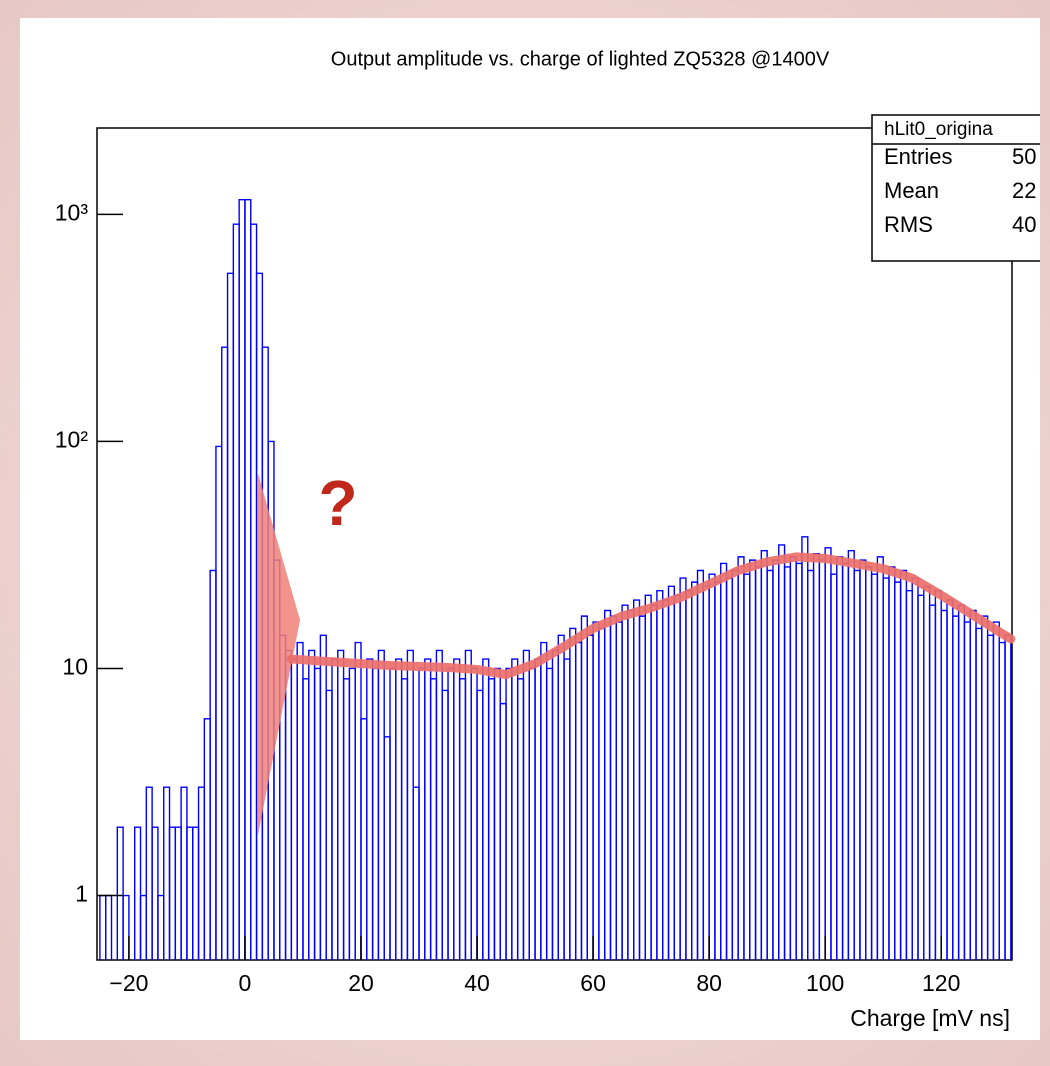 This screenshot has width=1050, height=1066. I want to click on annotation: ?, so click(337, 503).